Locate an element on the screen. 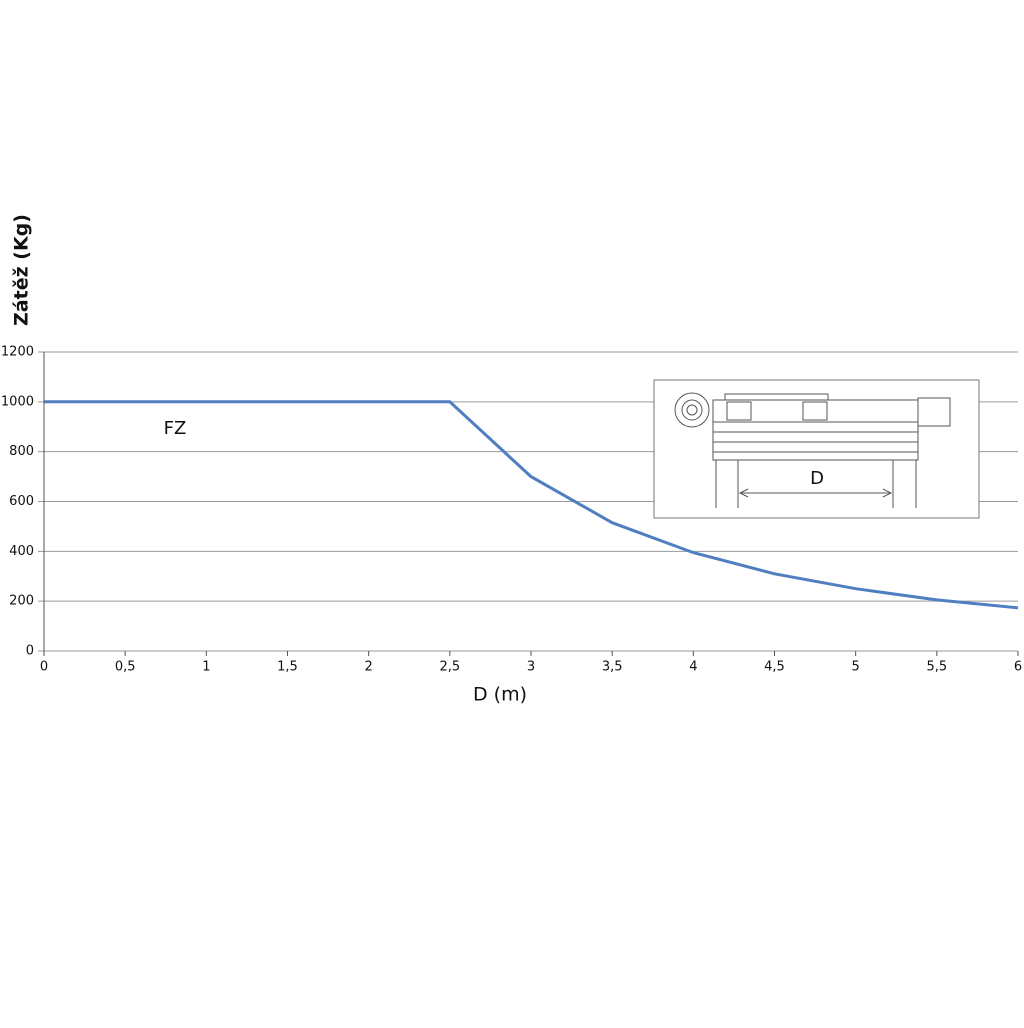  y-tick-label: 1200 is located at coordinates (17, 352).